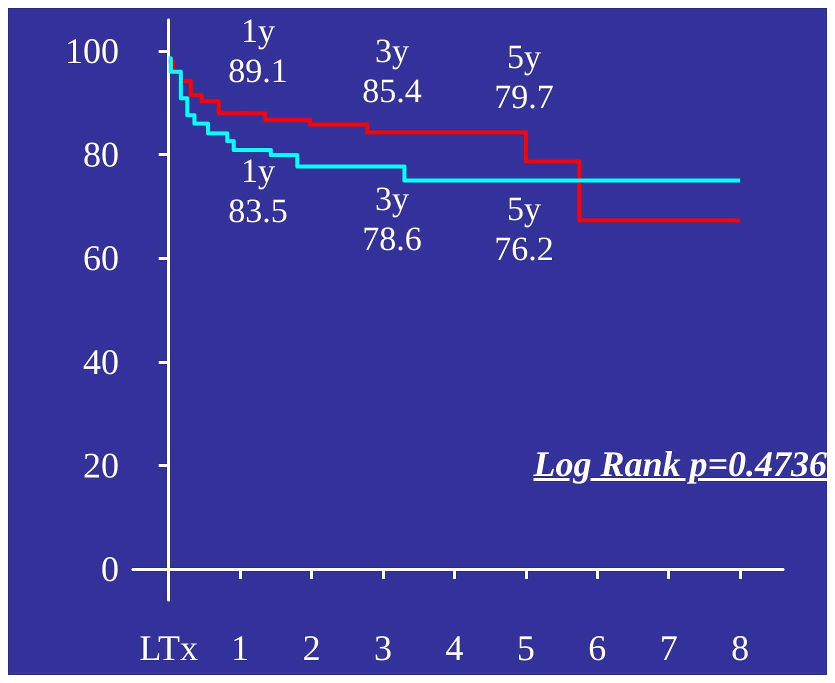 The width and height of the screenshot is (835, 683). I want to click on x-tick-label: 1, so click(240, 648).